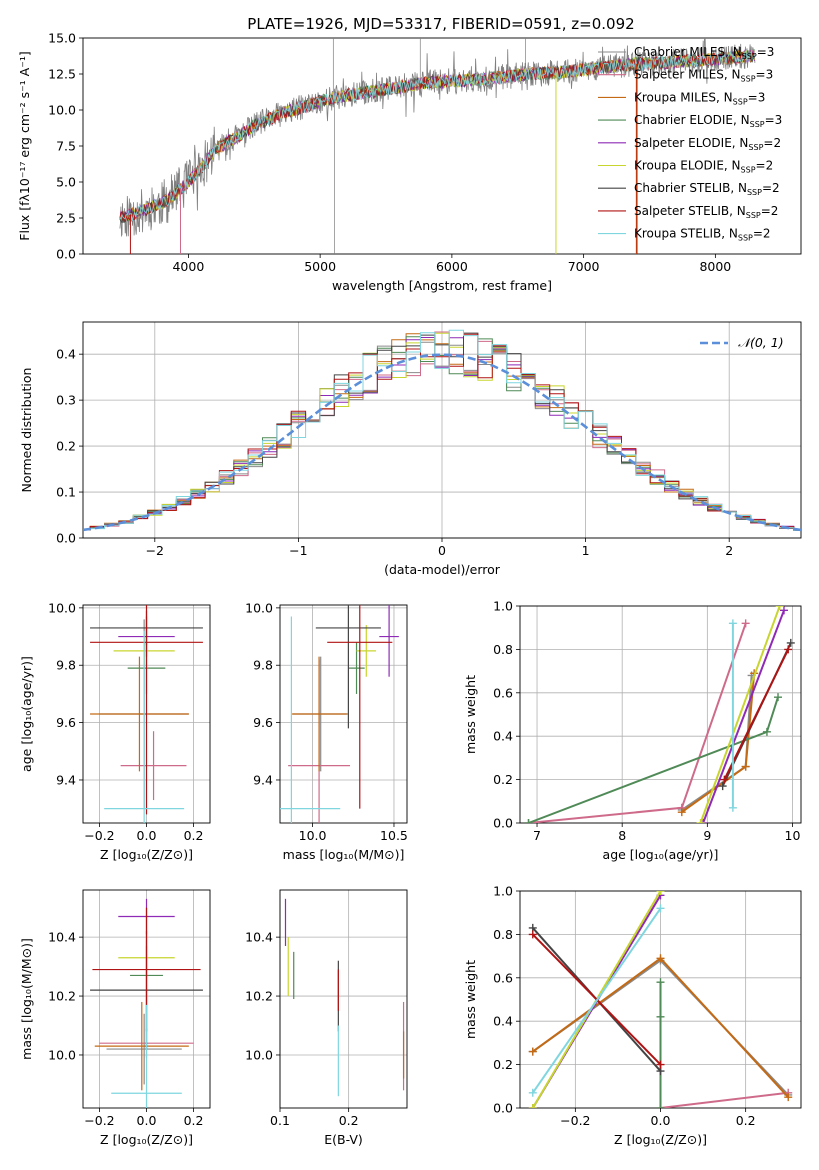 This screenshot has height=1170, width=819. I want to click on x-axis-label: (data-model)/error, so click(442, 569).